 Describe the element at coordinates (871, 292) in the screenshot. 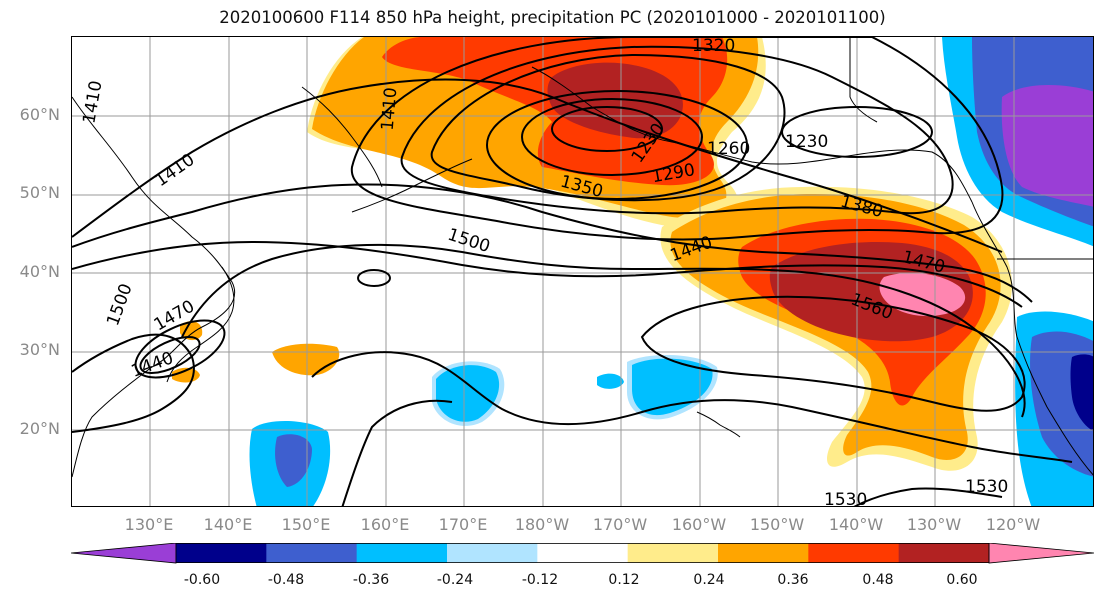

I see `precip-darkred-east` at that location.